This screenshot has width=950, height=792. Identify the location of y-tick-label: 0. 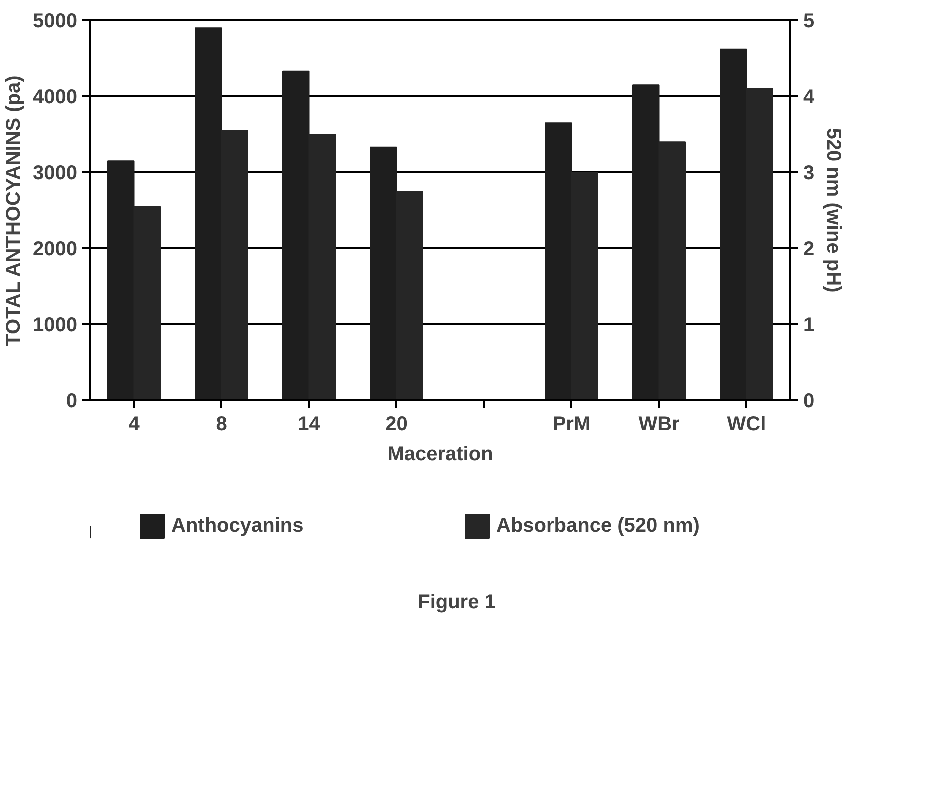
(72, 401).